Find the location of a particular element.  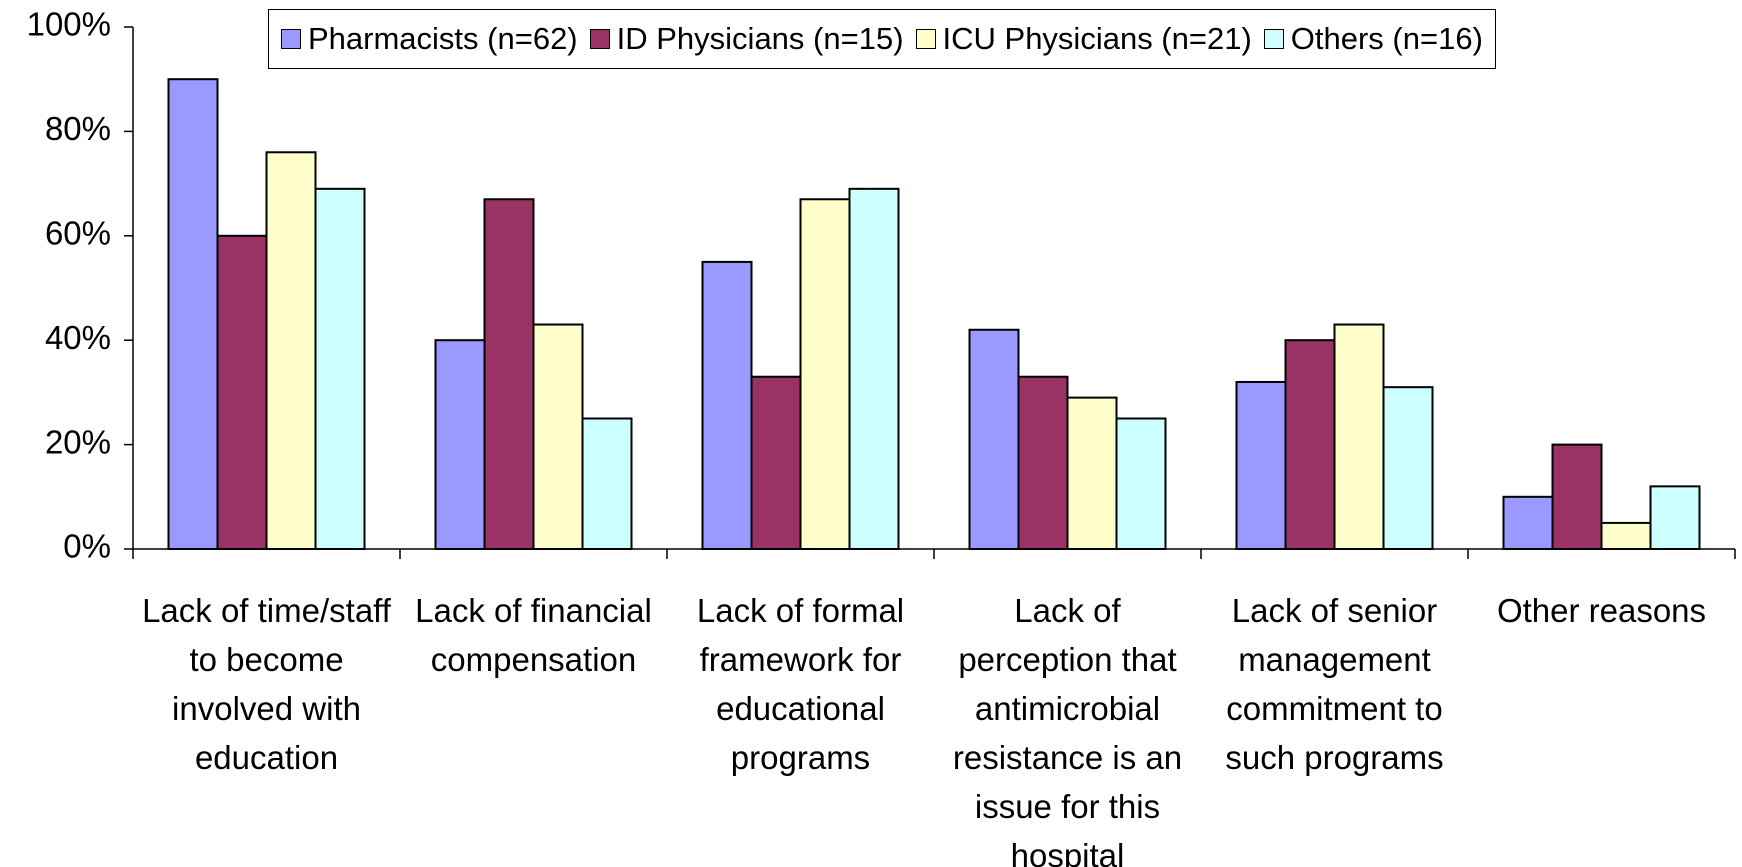

legend-label: ID Physicians (n=15) is located at coordinates (760, 38).